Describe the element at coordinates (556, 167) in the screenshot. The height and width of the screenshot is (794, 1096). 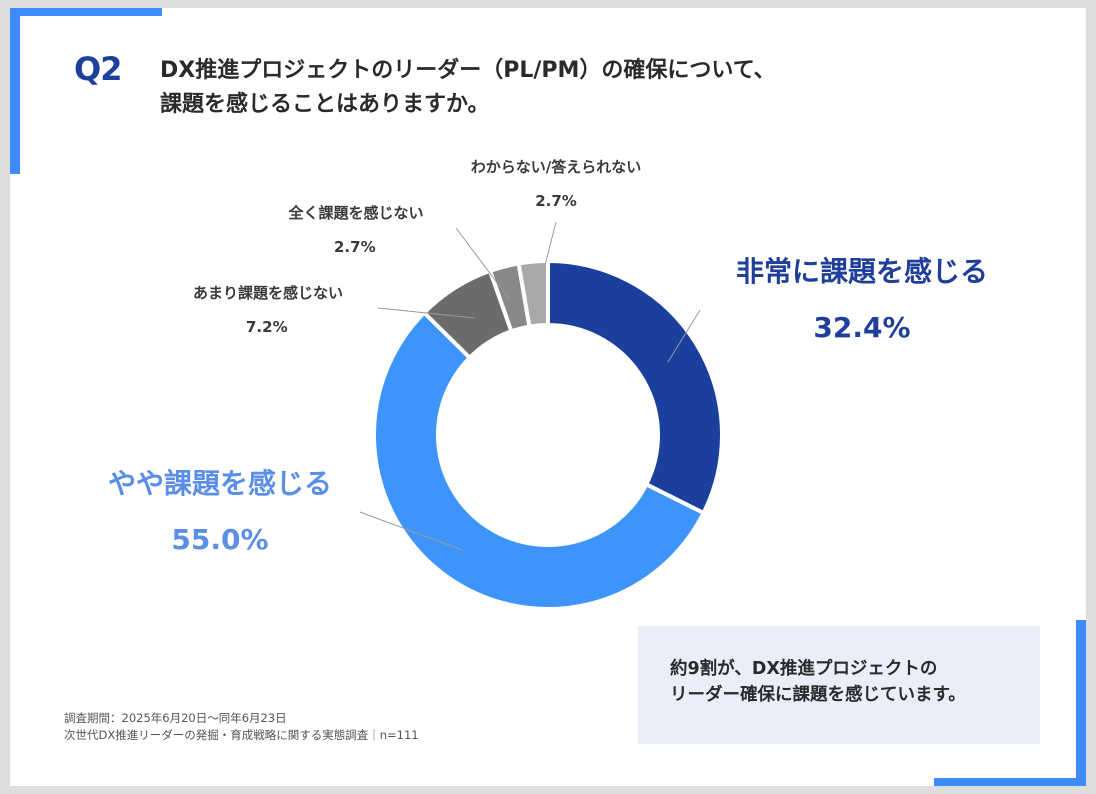
I see `label-unknown-category: わからない/答えられない` at that location.